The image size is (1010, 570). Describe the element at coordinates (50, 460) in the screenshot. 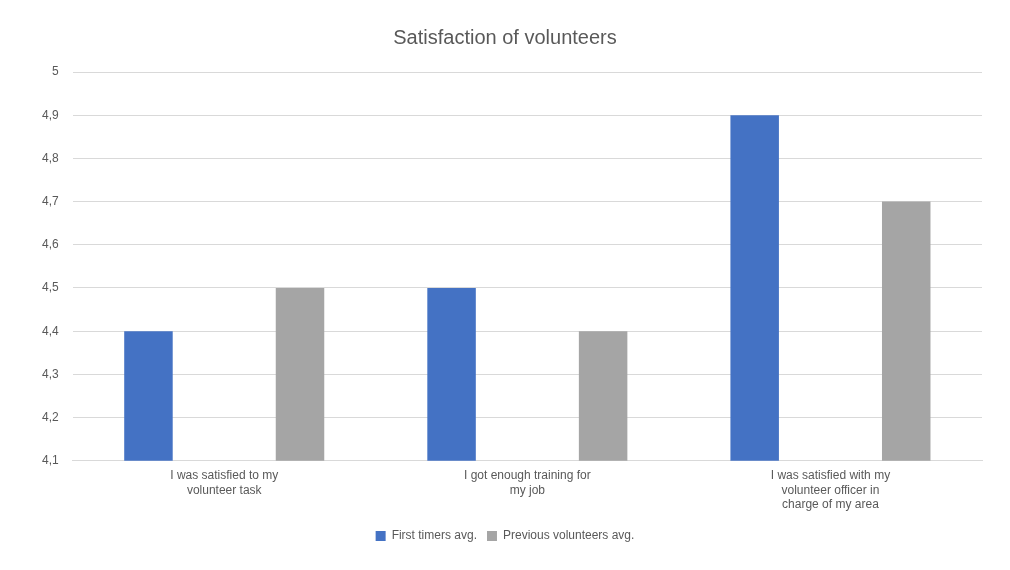

I see `y-tick-label: 4,1` at that location.